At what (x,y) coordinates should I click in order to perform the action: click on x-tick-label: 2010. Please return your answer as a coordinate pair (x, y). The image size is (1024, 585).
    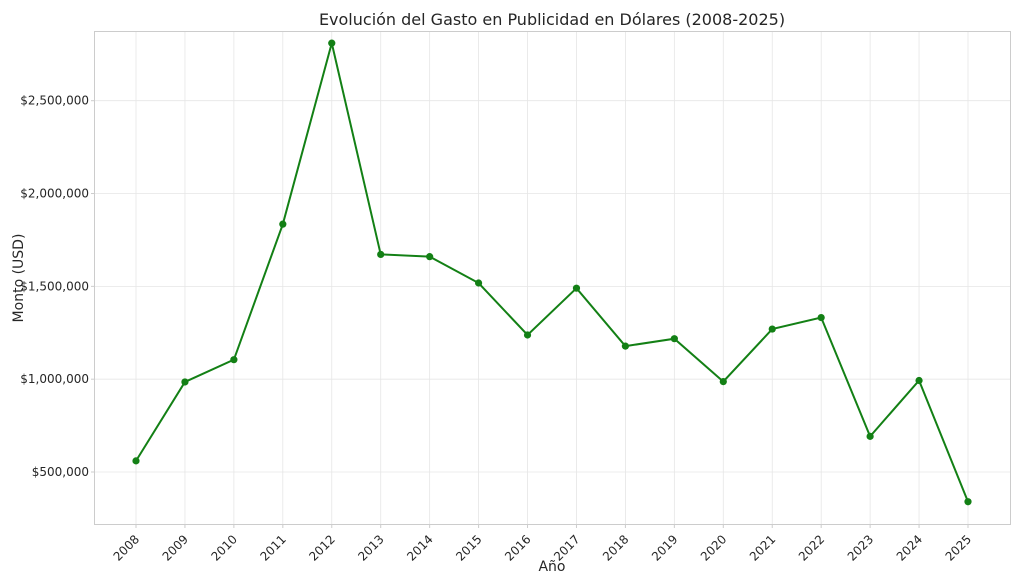
    Looking at the image, I should click on (224, 547).